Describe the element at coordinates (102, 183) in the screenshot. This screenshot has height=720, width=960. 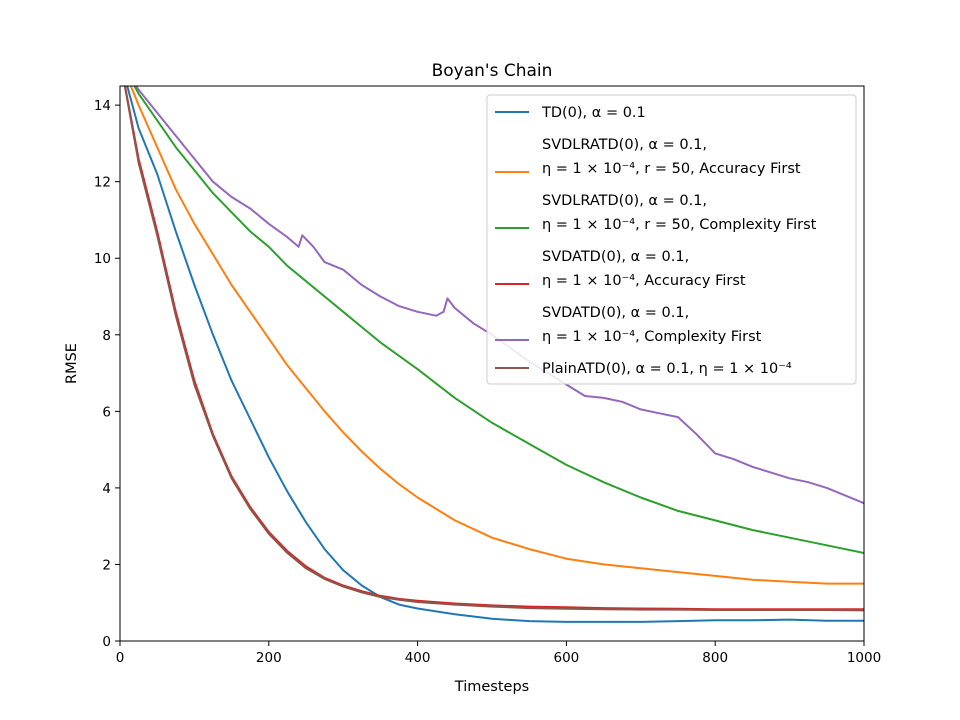
I see `y-tick-label: 12` at that location.